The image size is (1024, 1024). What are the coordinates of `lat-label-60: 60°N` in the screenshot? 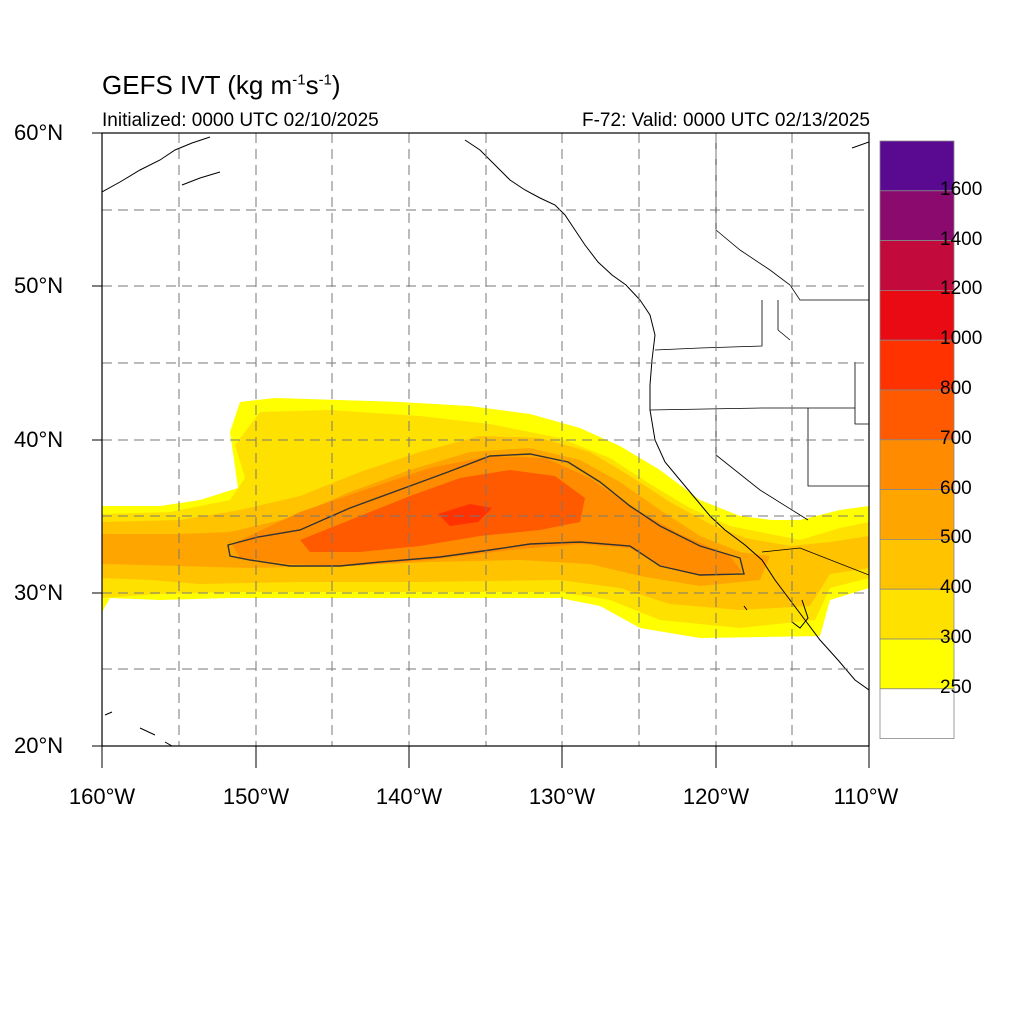 It's located at (39, 132).